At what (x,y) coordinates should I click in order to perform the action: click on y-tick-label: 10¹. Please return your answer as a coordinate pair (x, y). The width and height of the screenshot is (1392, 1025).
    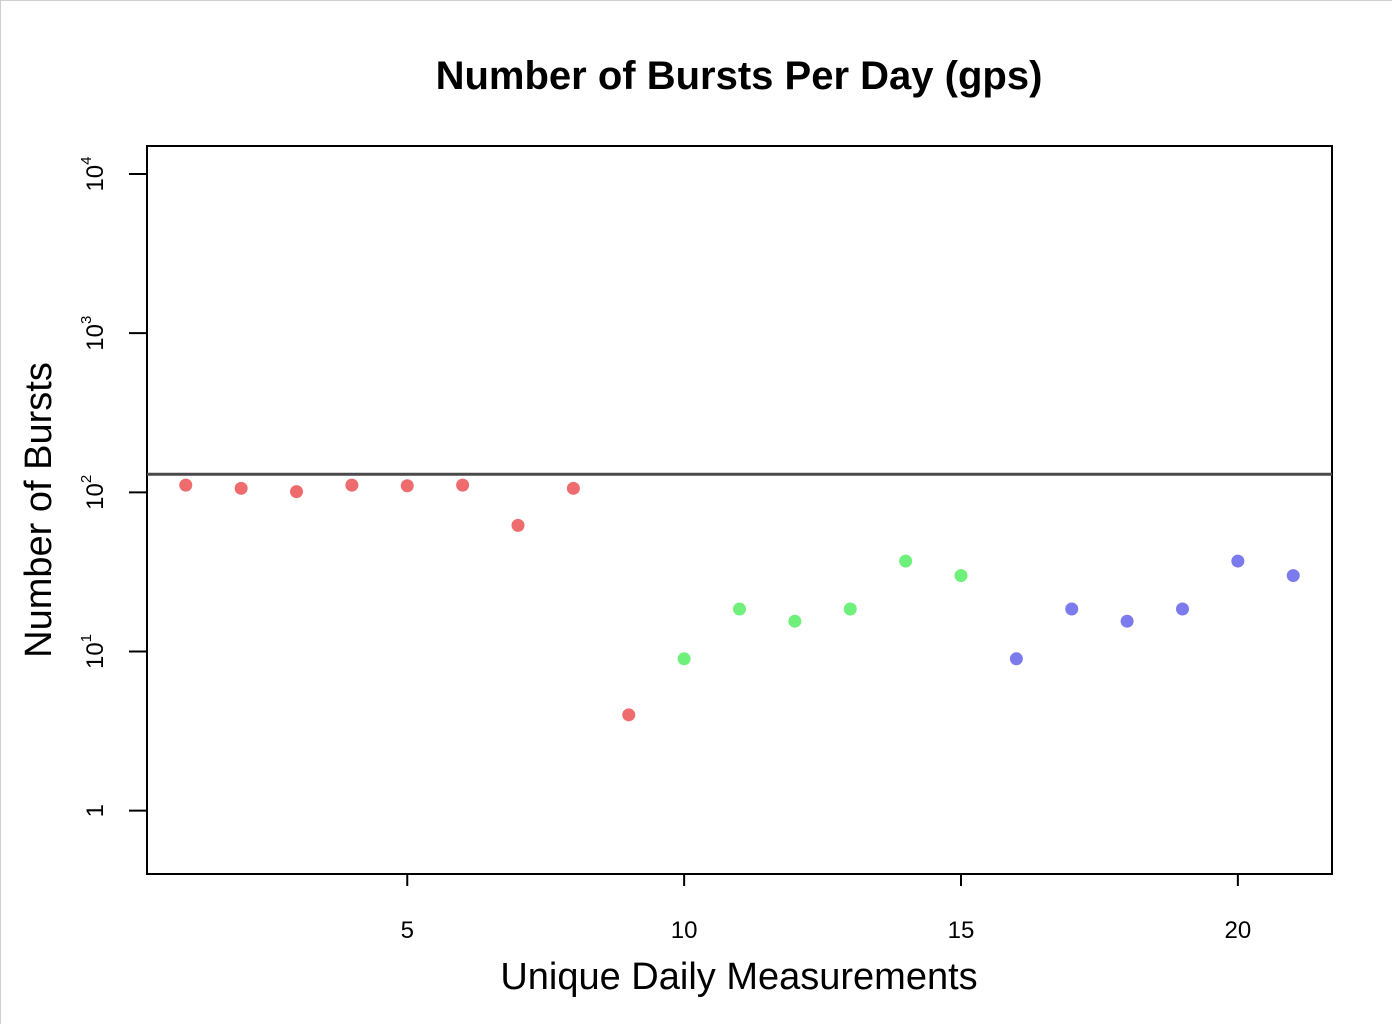
    Looking at the image, I should click on (93, 651).